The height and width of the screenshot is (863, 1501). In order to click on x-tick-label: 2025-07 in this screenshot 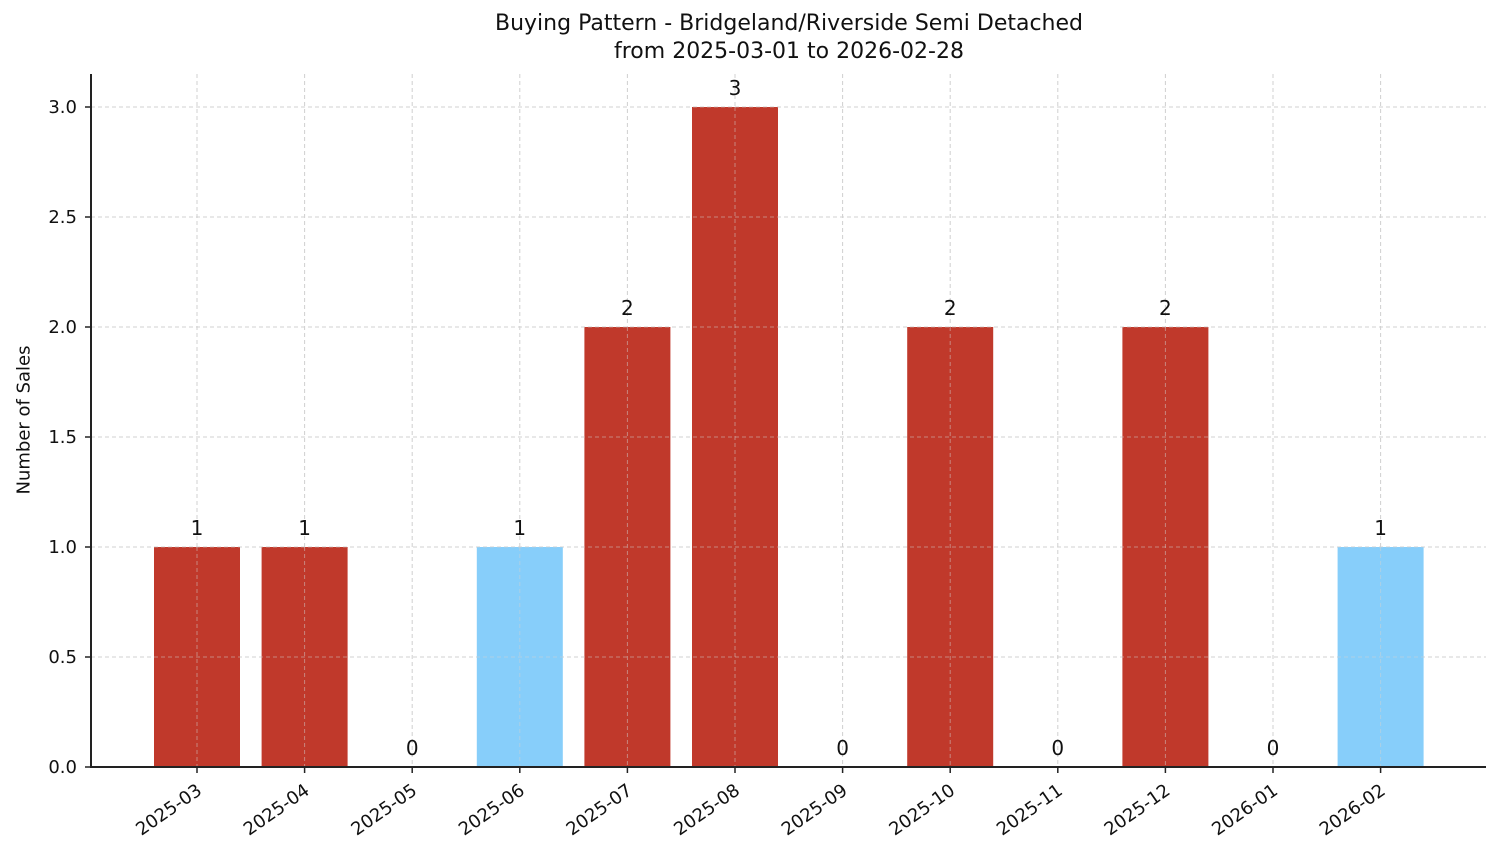, I will do `click(600, 810)`.